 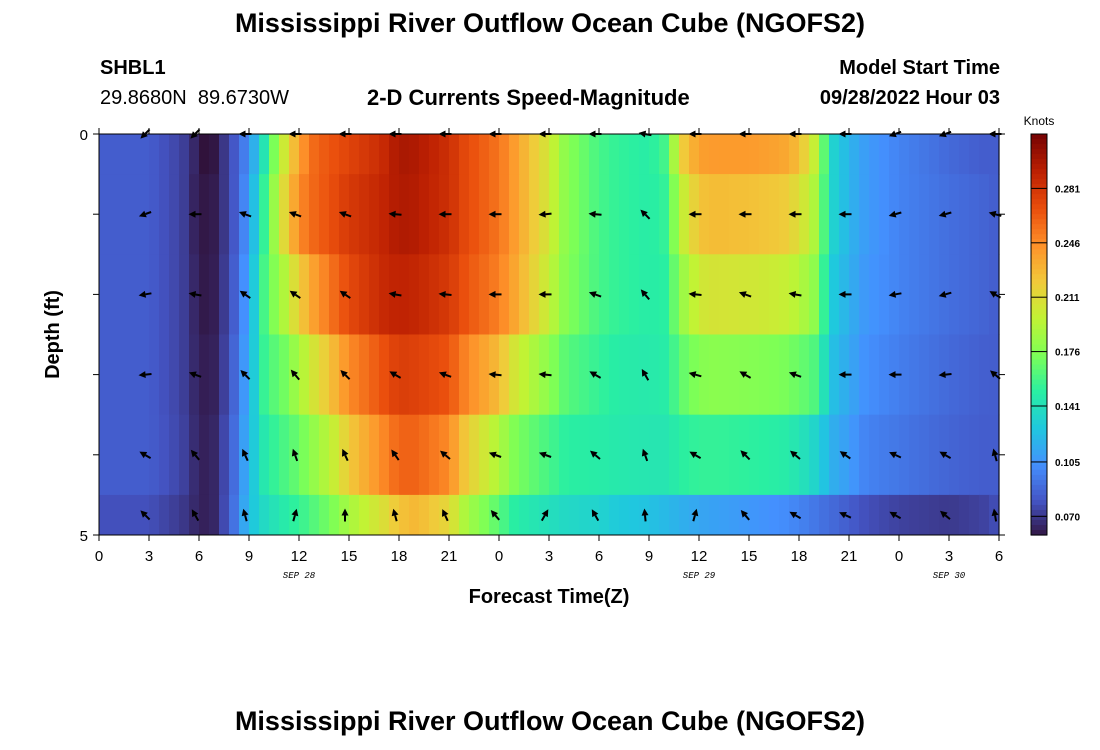 What do you see at coordinates (1067, 189) in the screenshot?
I see `colorbar-tick-label: 0.281` at bounding box center [1067, 189].